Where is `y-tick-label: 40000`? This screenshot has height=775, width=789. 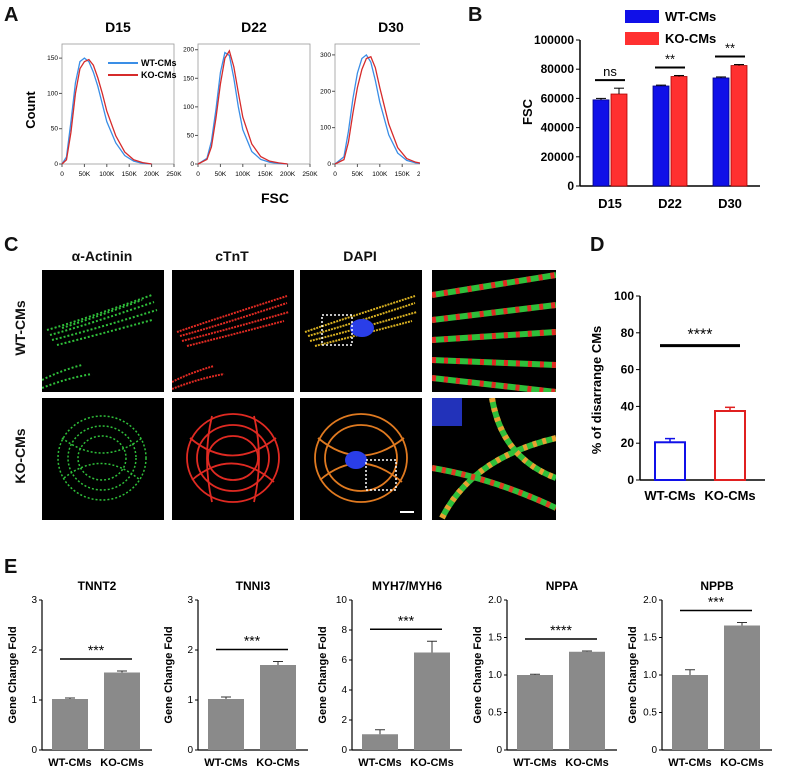
y-tick-label: 40000 is located at coordinates (558, 128).